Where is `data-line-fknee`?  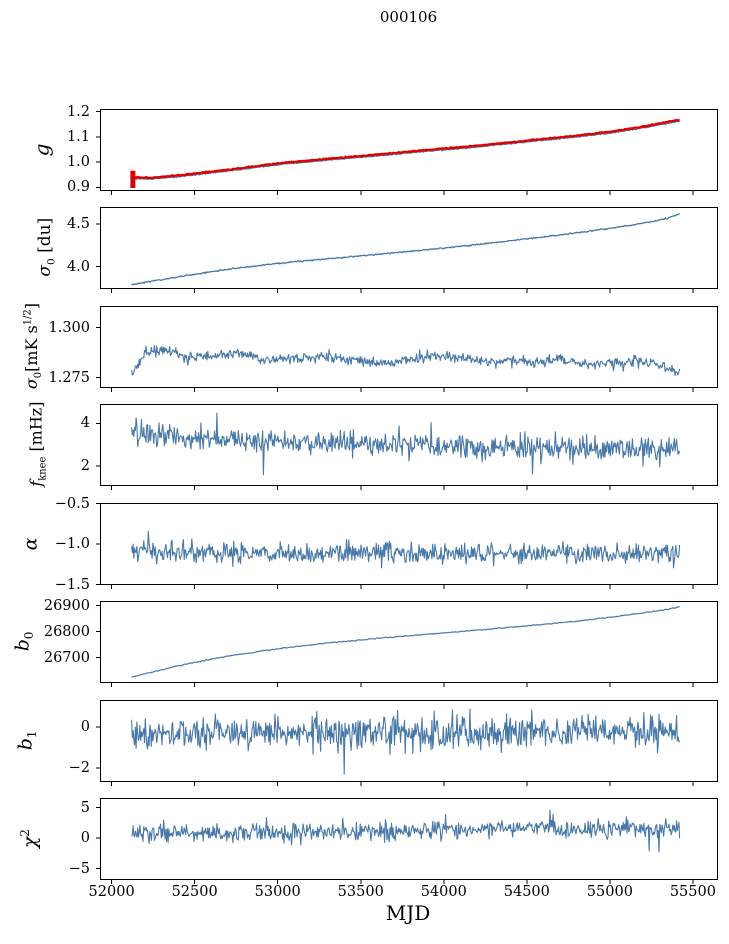 data-line-fknee is located at coordinates (406, 444).